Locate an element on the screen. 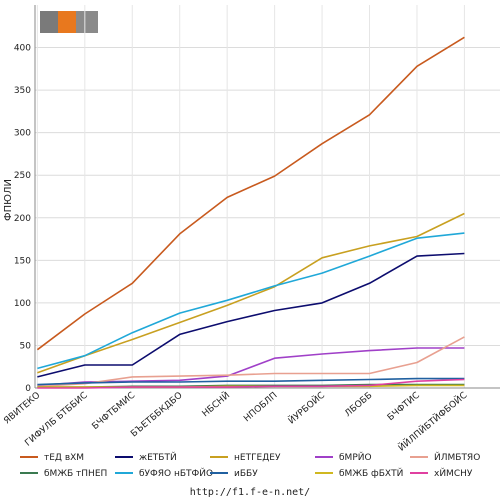 The height and width of the screenshot is (500, 500). legend-item: ЙЛМБТЯО is located at coordinates (445, 457).